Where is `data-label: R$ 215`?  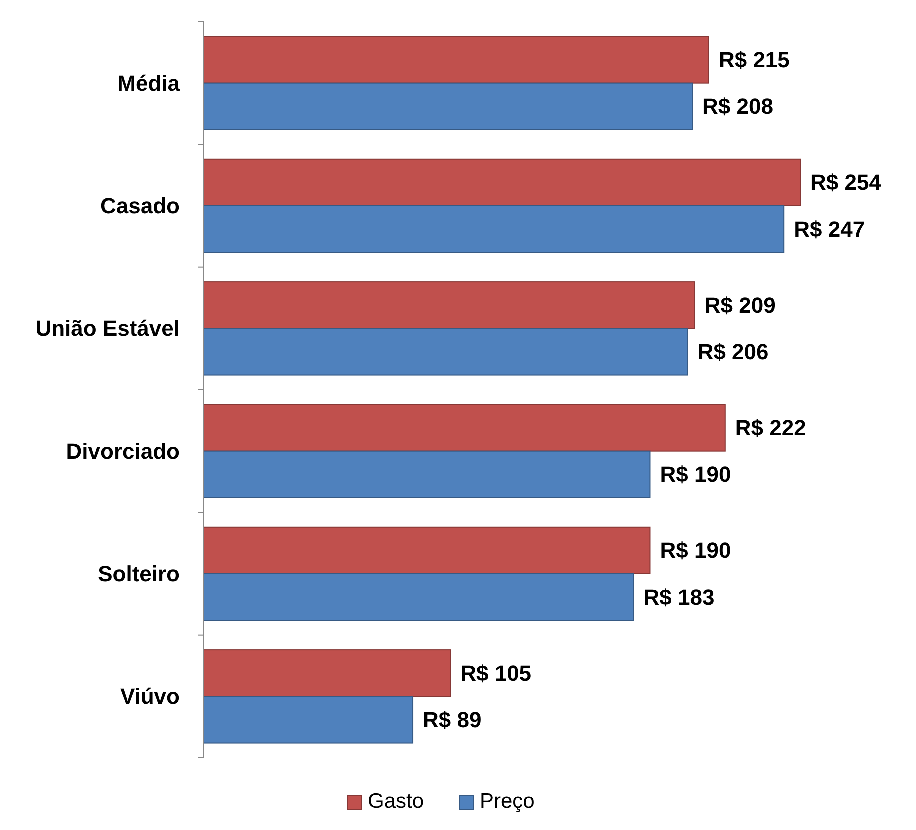 data-label: R$ 215 is located at coordinates (754, 60).